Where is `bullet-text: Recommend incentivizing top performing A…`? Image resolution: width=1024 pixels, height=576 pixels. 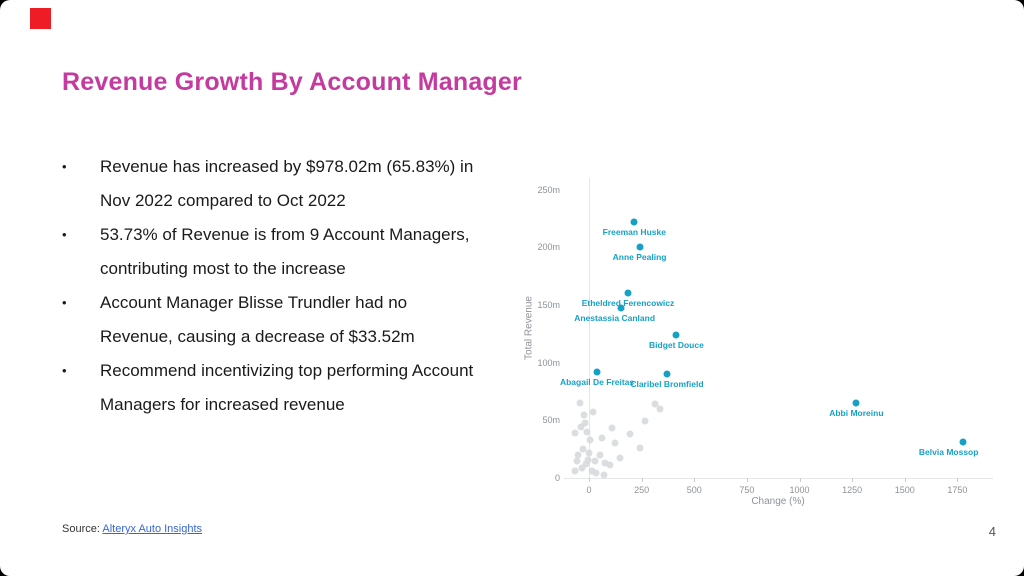
bullet-text: Recommend incentivizing top performing A… is located at coordinates (287, 387).